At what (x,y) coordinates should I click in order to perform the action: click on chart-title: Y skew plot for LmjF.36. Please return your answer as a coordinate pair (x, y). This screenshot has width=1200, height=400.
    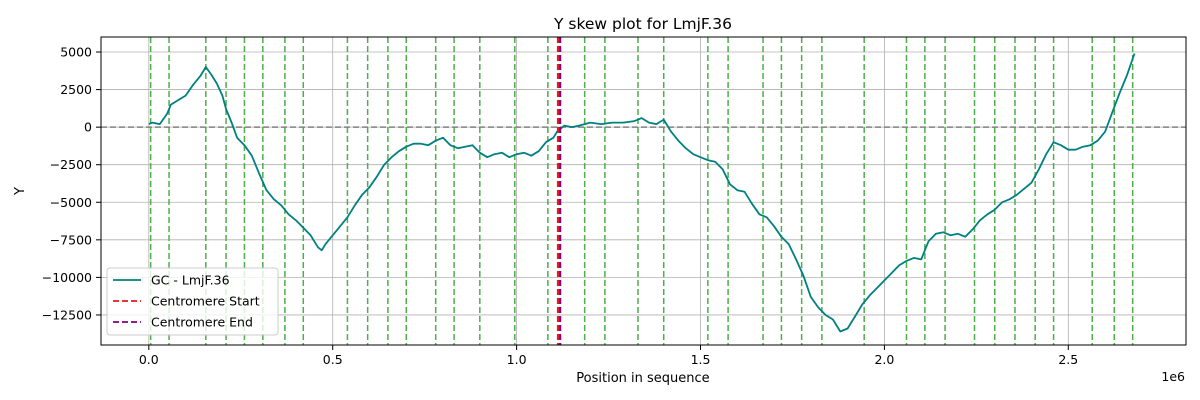
    Looking at the image, I should click on (642, 24).